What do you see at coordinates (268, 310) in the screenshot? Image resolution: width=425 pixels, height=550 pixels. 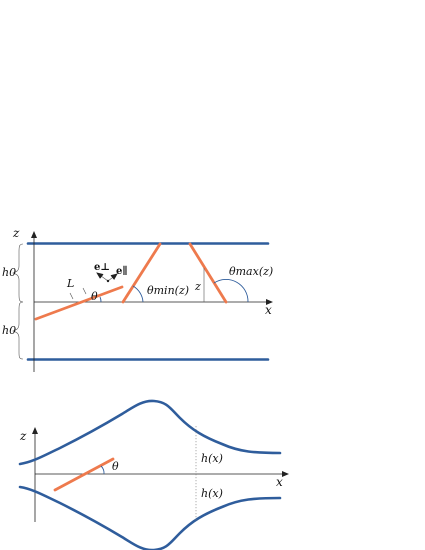 I see `top-x-label: x` at bounding box center [268, 310].